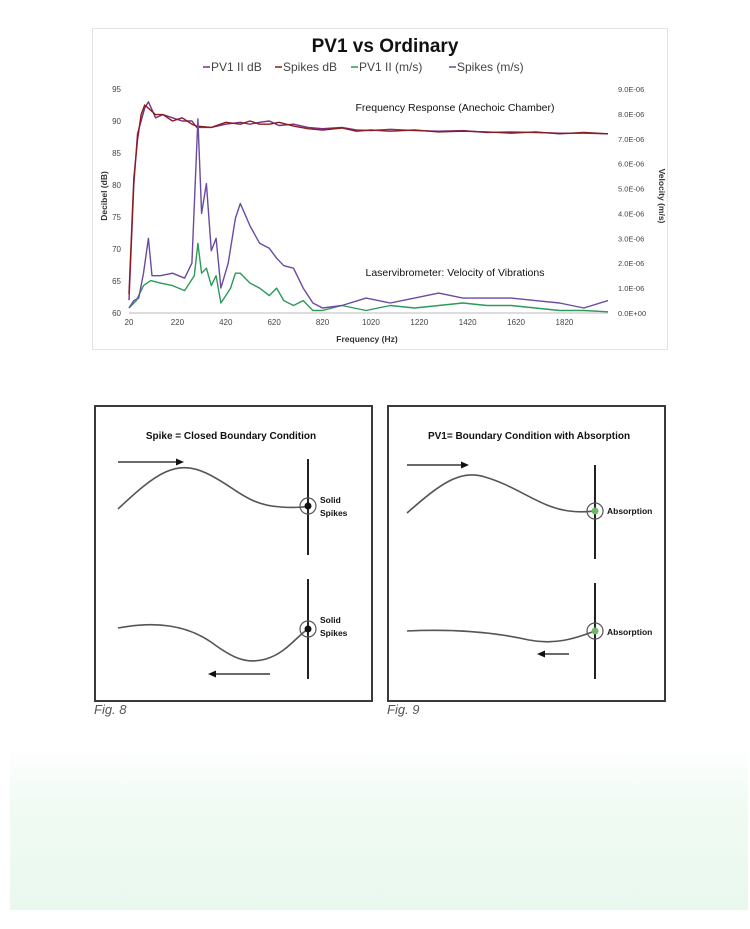 The height and width of the screenshot is (929, 750). I want to click on series-line-spikes-m-s-, so click(368, 213).